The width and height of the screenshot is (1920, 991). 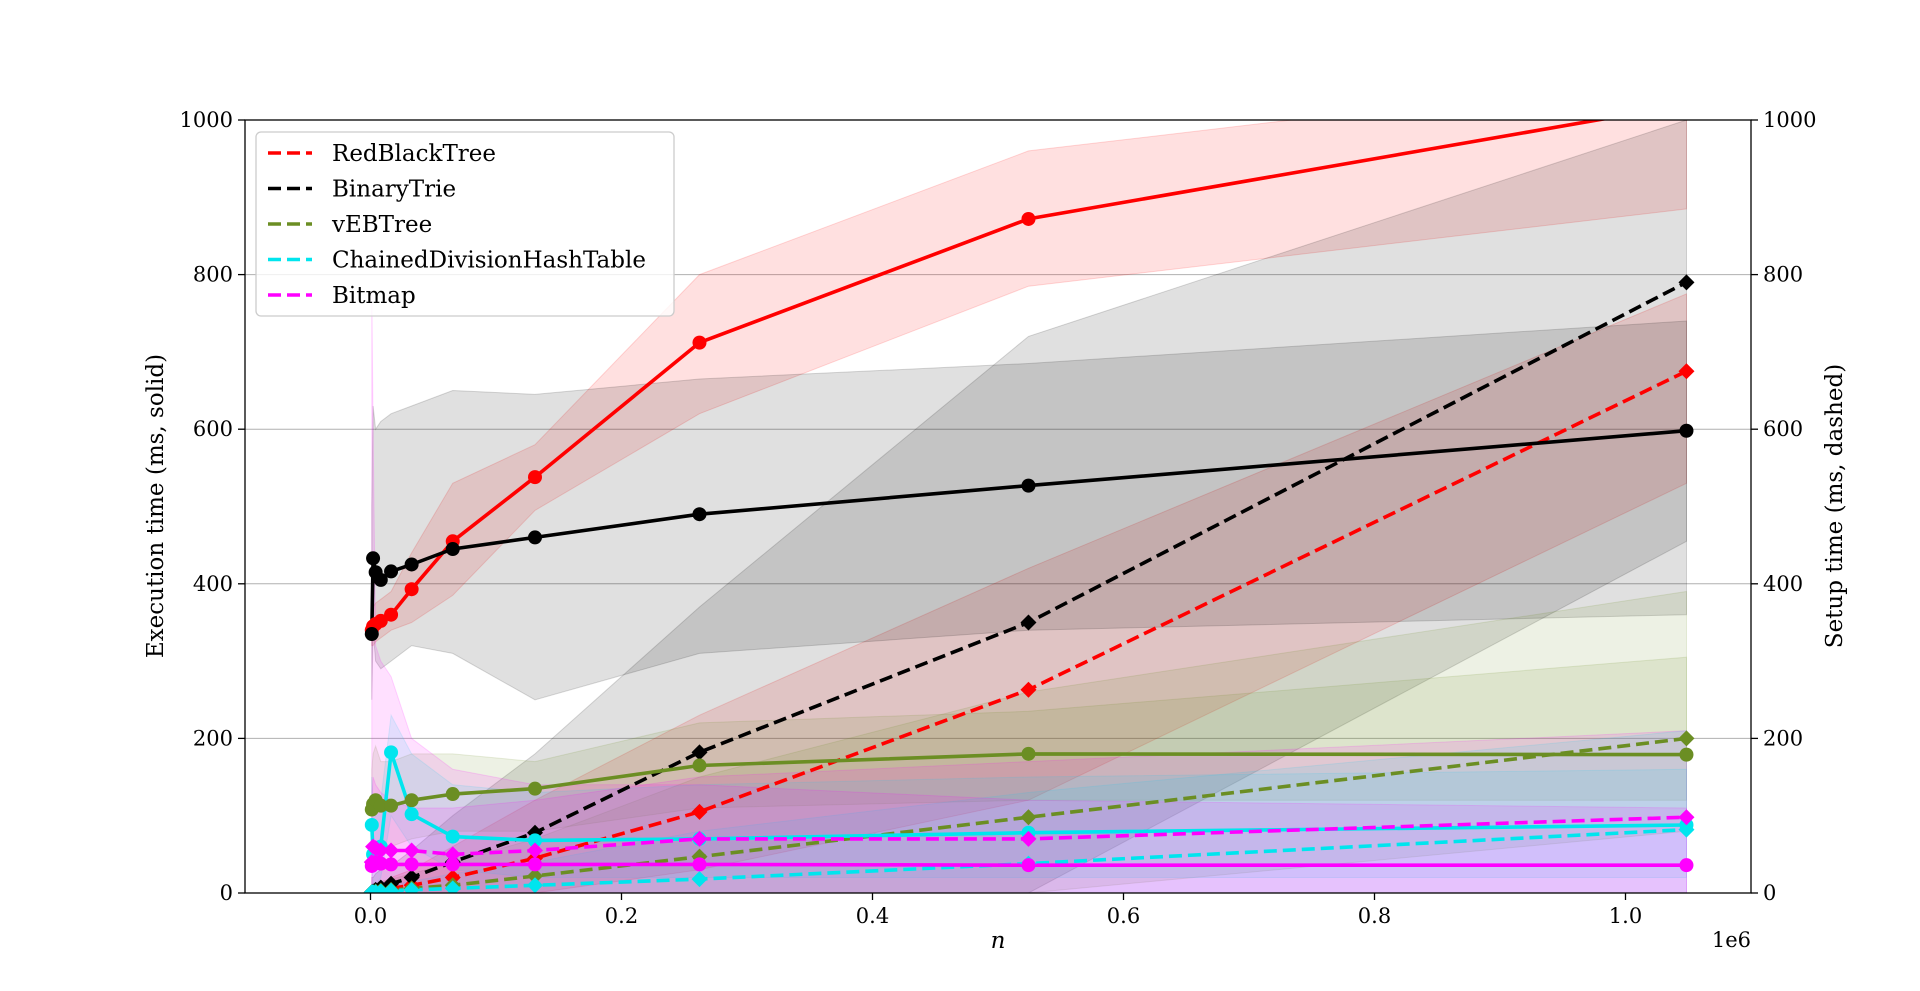 What do you see at coordinates (1769, 893) in the screenshot?
I see `y2-tick-label-0: 0` at bounding box center [1769, 893].